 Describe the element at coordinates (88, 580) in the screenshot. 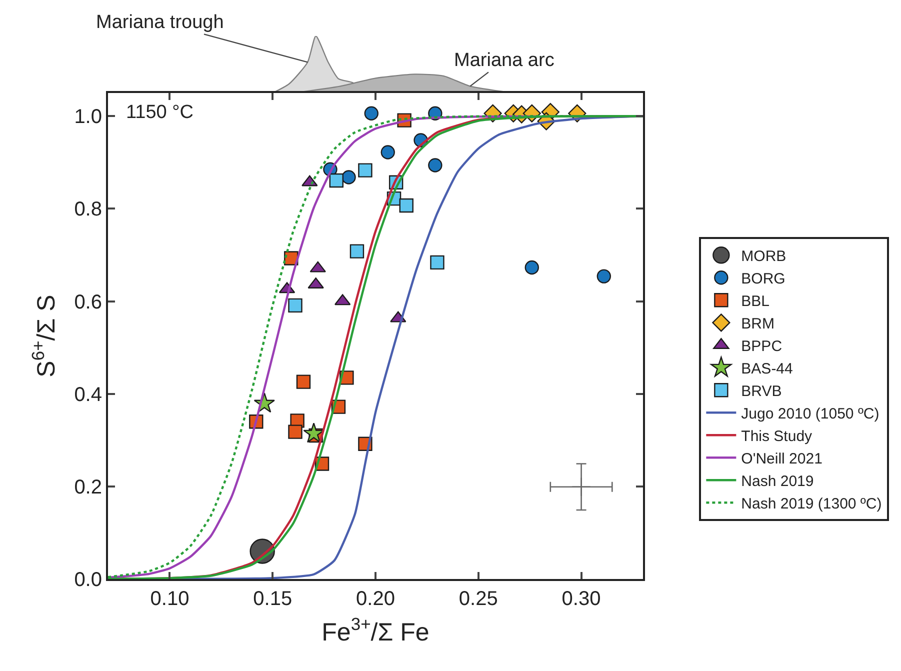

I see `y-tick-label: 0.0` at that location.